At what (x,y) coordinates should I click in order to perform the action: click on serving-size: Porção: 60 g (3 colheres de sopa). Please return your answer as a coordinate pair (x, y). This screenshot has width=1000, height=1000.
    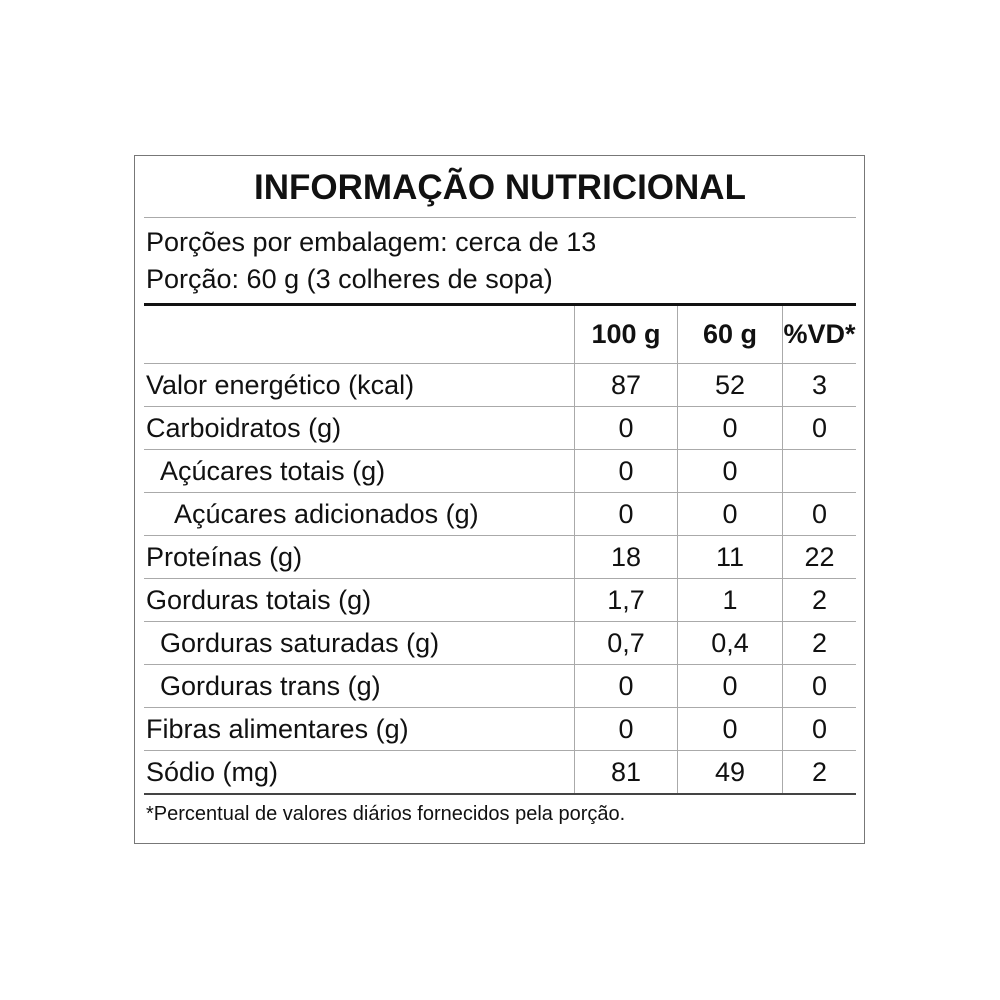
    Looking at the image, I should click on (349, 279).